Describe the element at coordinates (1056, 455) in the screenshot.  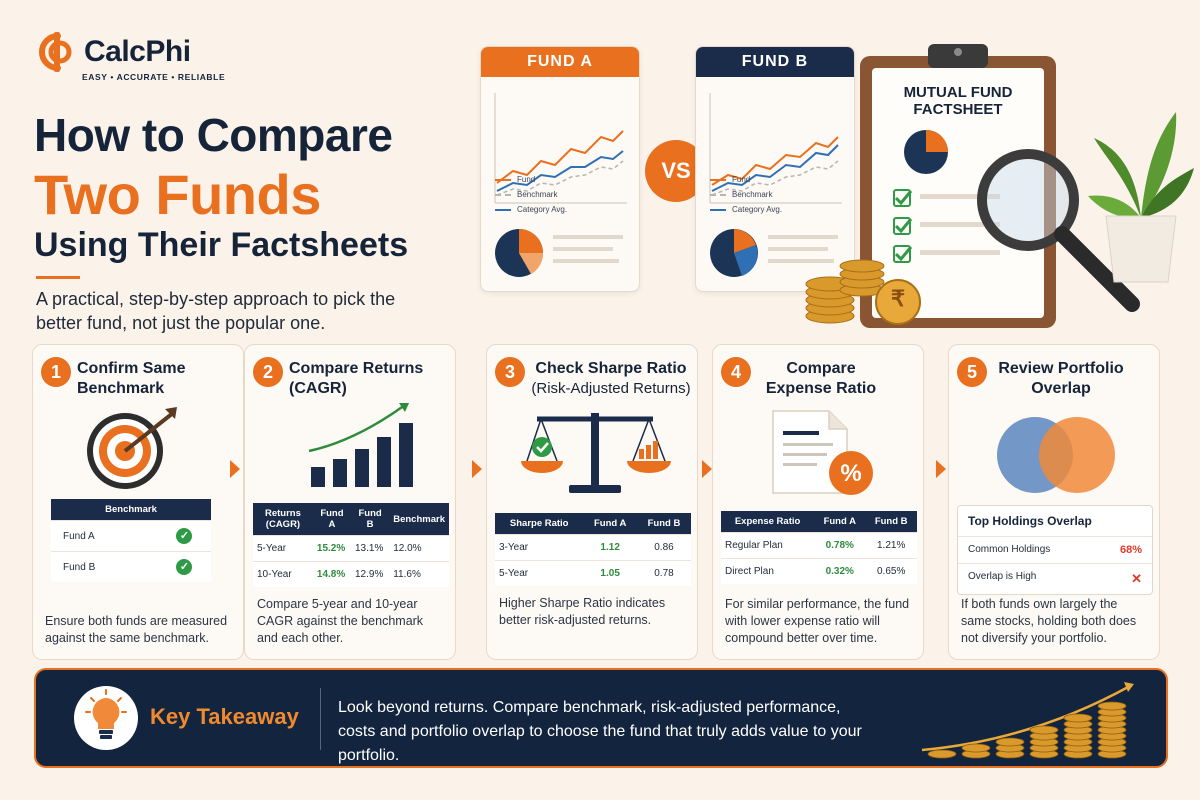
I see `venn-overlap-icon` at that location.